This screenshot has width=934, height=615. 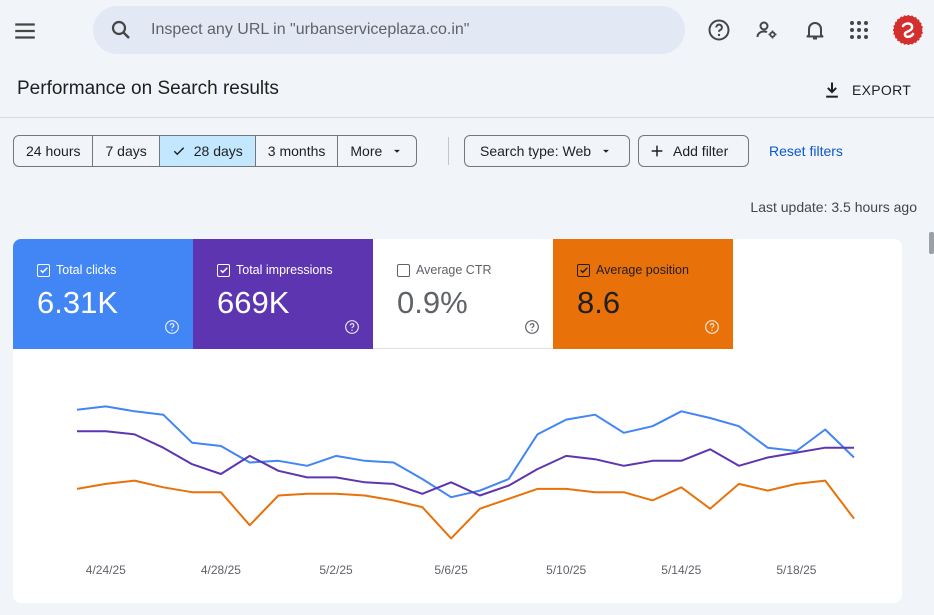 What do you see at coordinates (931, 243) in the screenshot?
I see `scrollbar-thumb` at bounding box center [931, 243].